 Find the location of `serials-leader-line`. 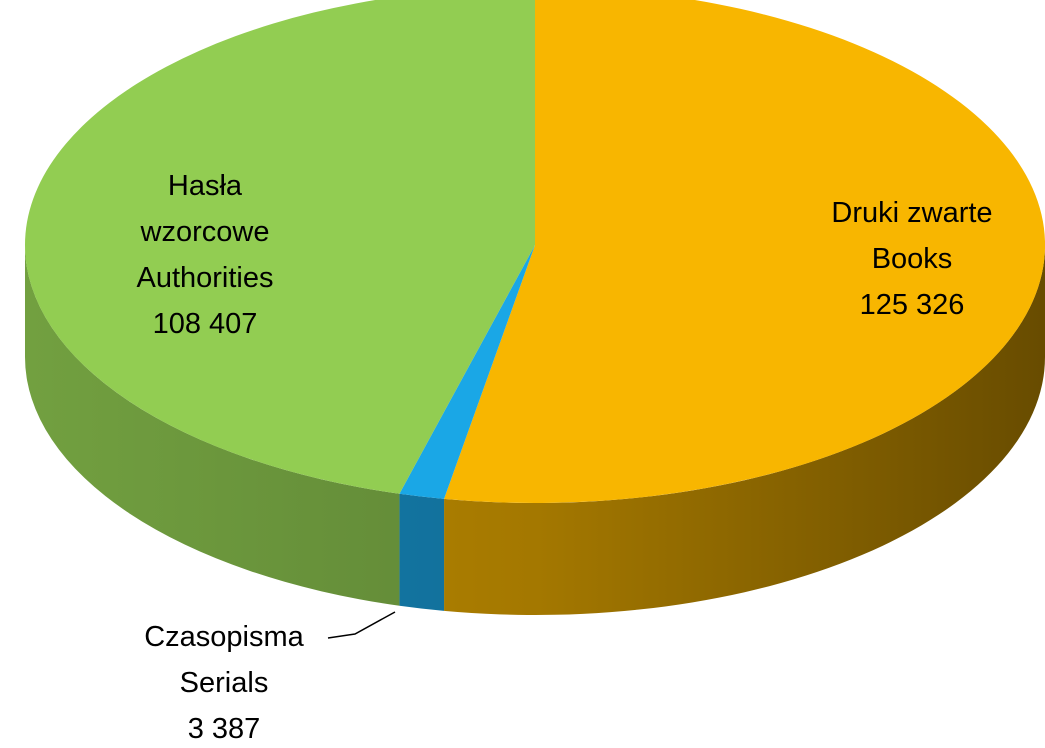

serials-leader-line is located at coordinates (361, 625).